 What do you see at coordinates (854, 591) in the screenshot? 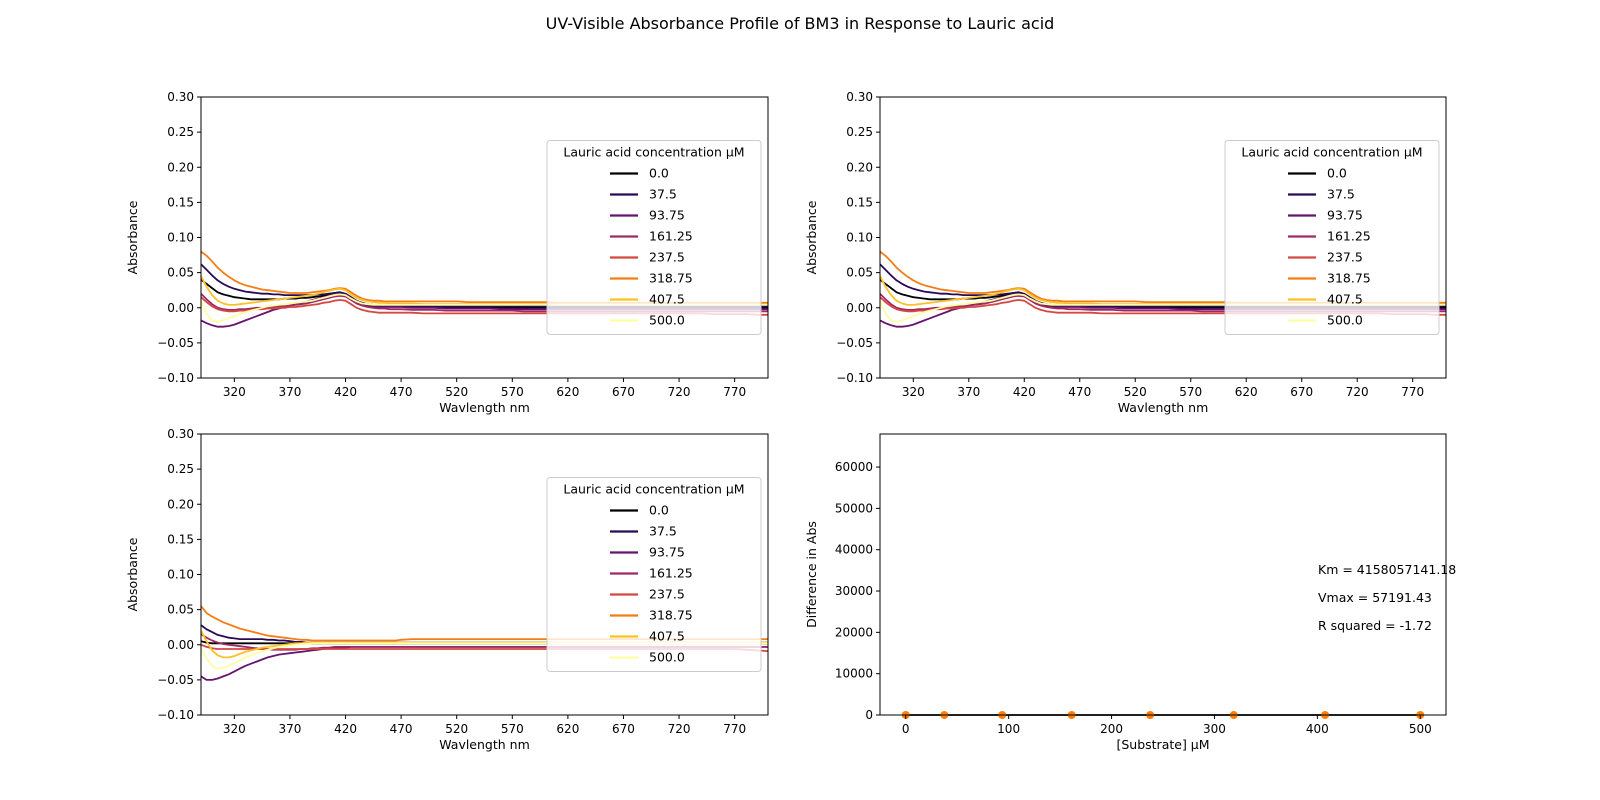
I see `y-tick-label: 30000` at bounding box center [854, 591].